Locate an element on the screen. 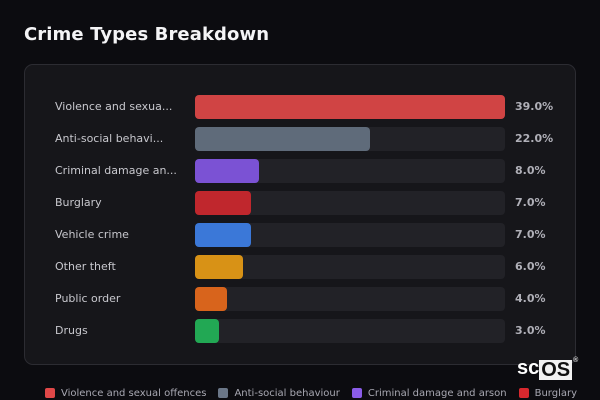  legend-label: Violence and sexual offences is located at coordinates (133, 393).